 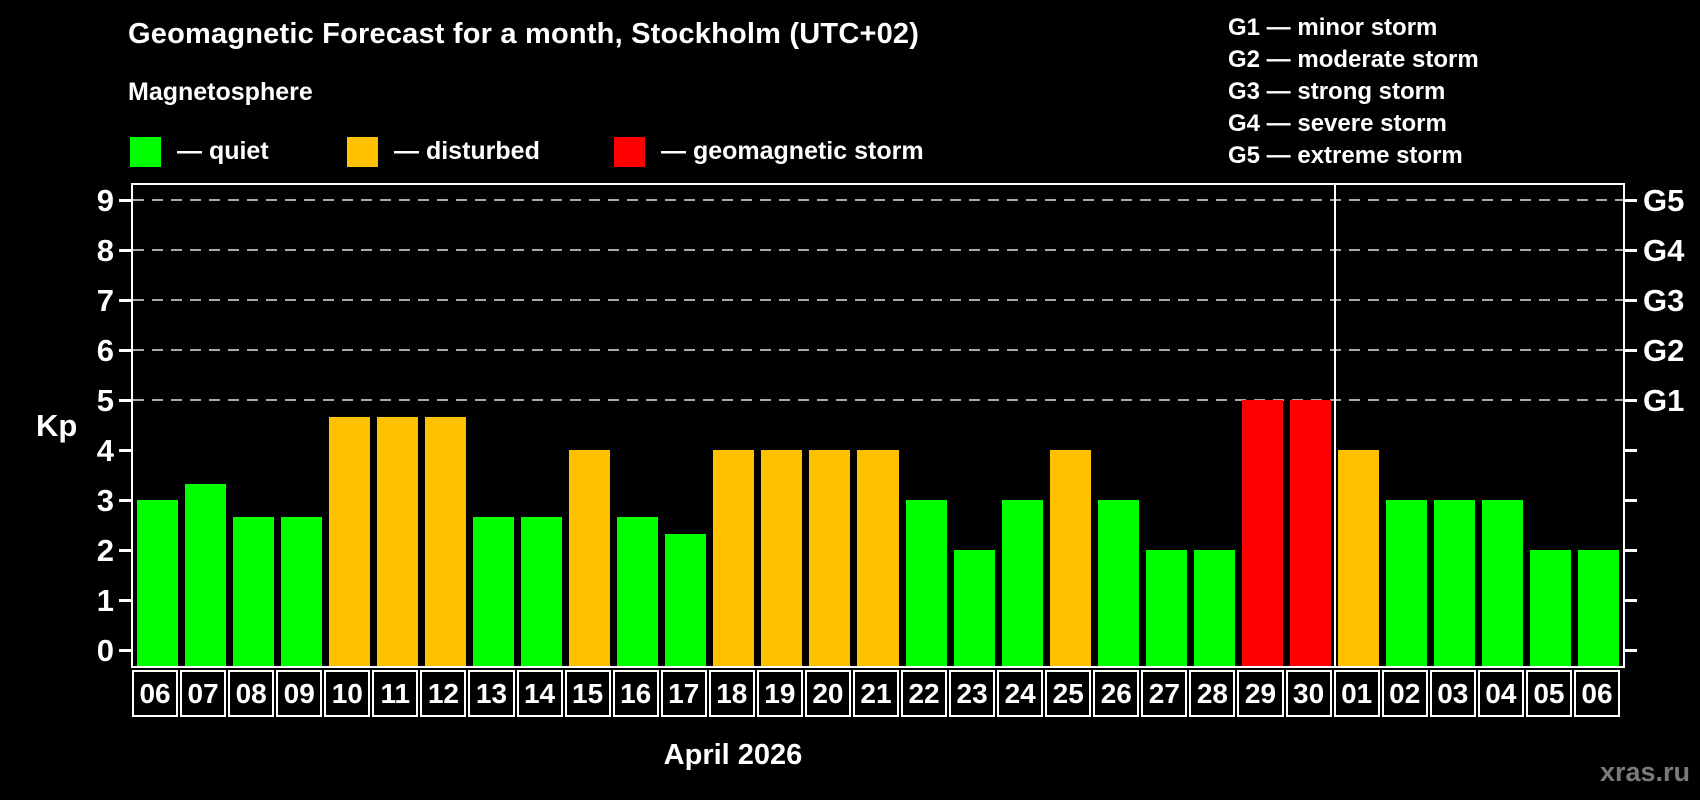 What do you see at coordinates (878, 200) in the screenshot?
I see `gridline-kp9` at bounding box center [878, 200].